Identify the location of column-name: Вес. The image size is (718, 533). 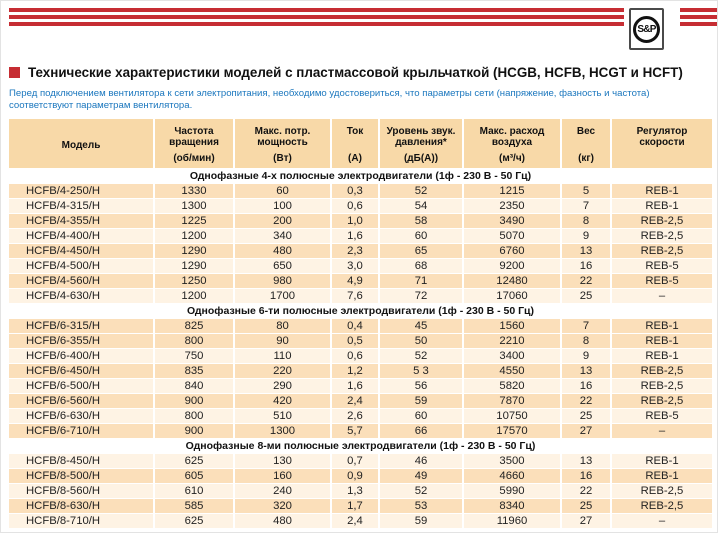
(586, 131).